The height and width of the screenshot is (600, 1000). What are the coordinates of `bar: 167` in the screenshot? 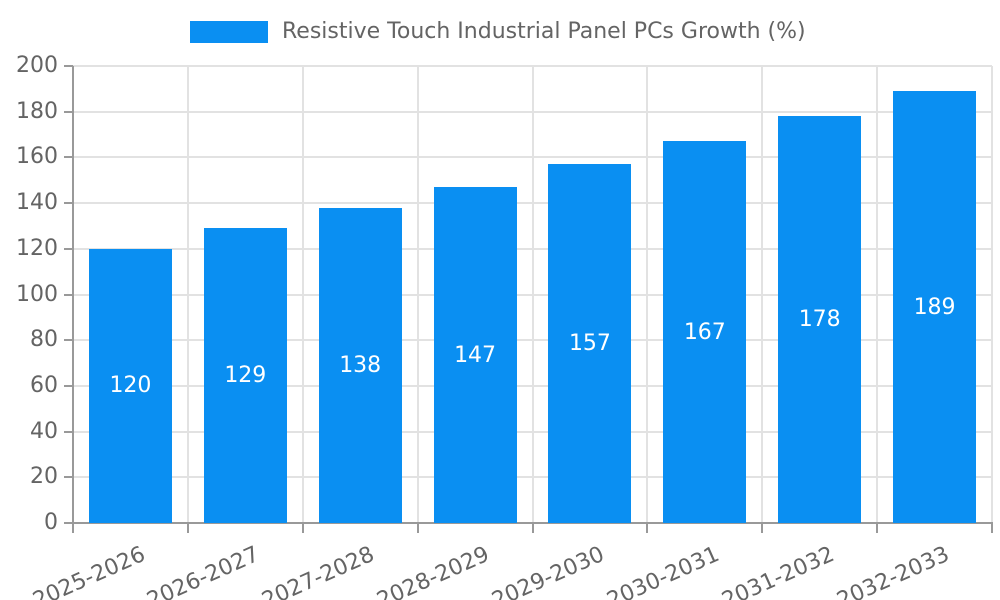 It's located at (705, 332).